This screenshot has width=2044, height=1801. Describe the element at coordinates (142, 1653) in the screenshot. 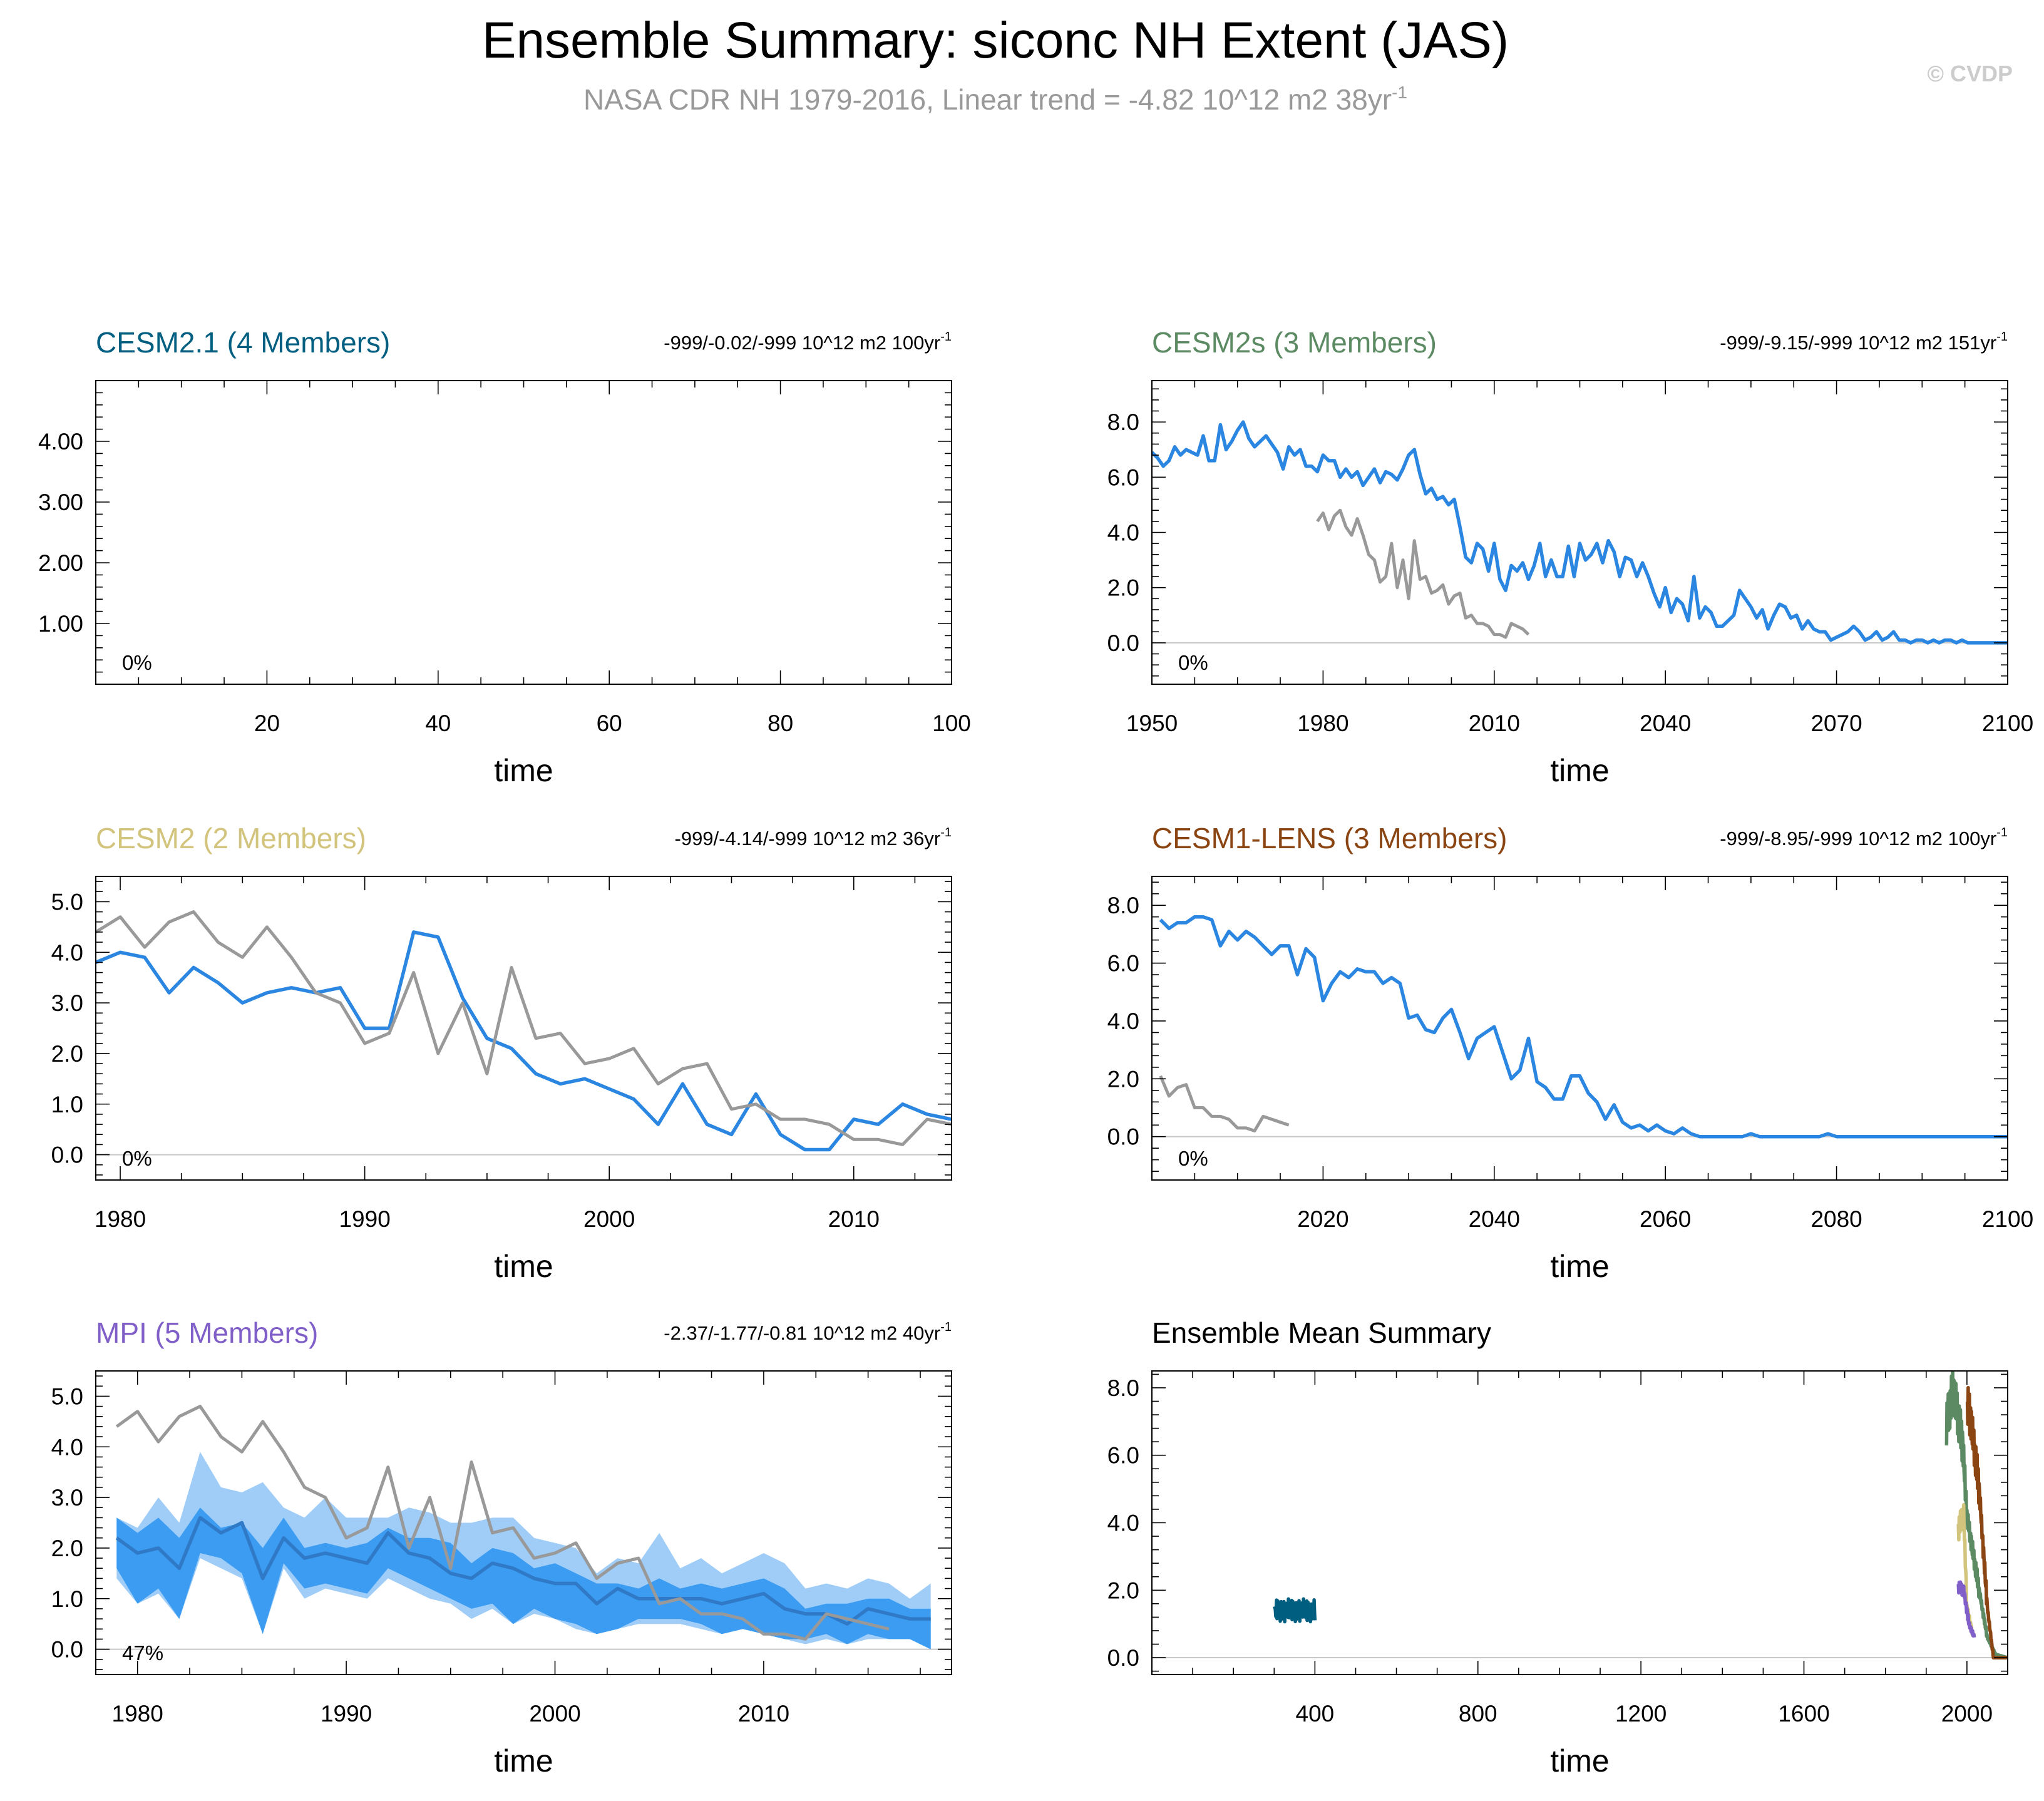

I see `percent-label: 47%` at that location.